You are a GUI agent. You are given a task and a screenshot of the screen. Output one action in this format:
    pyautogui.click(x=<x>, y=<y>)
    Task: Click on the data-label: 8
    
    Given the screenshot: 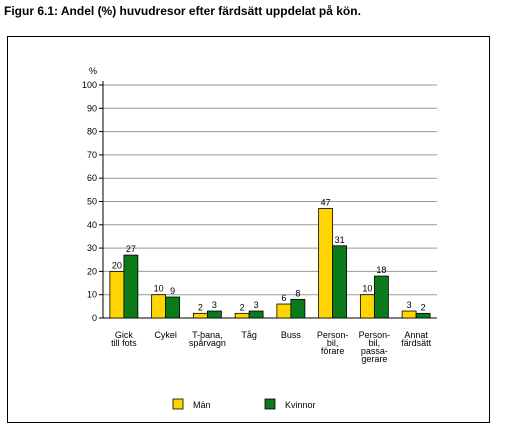 What is the action you would take?
    pyautogui.click(x=297, y=293)
    